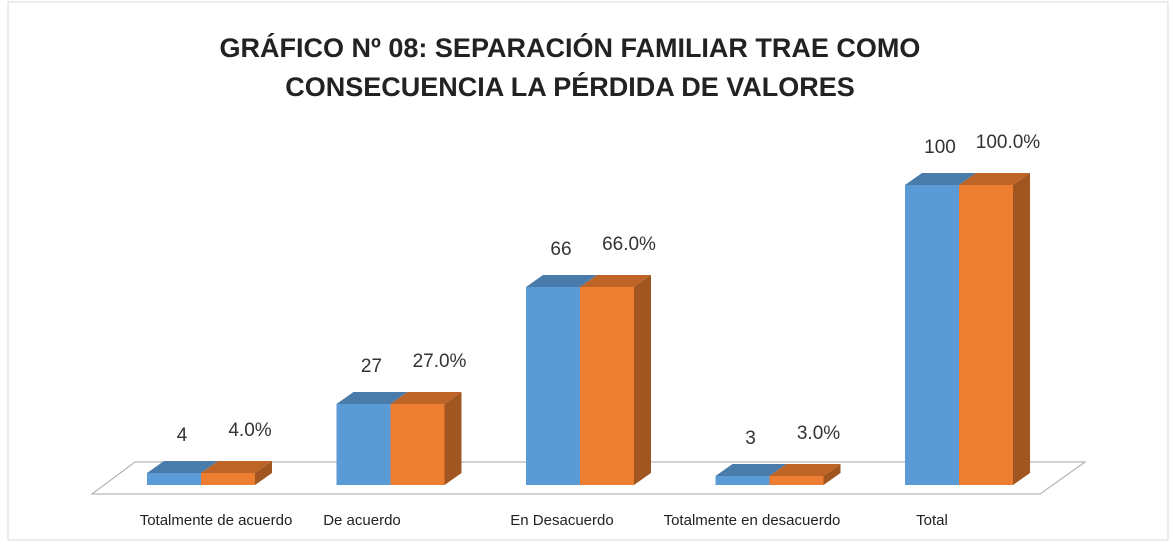 Image resolution: width=1173 pixels, height=546 pixels. Describe the element at coordinates (1008, 142) in the screenshot. I see `data-label: 100.0%` at that location.